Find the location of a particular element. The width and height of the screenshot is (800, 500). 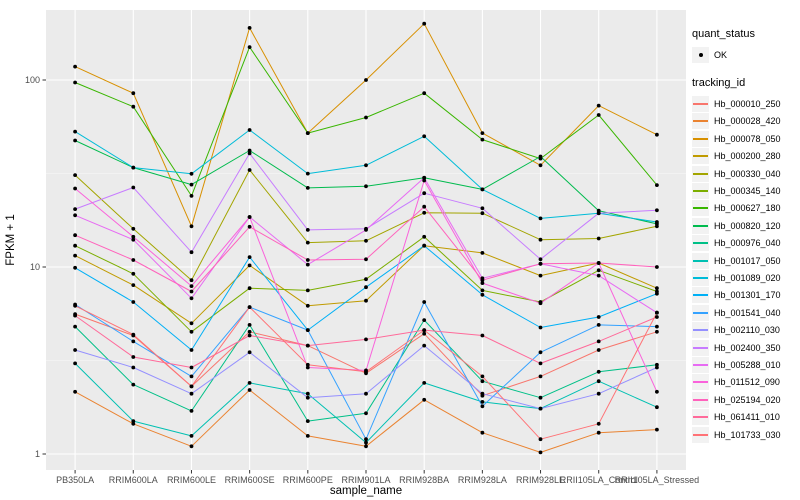

legend-item-Hb_001089_020: Hb_001089_020 is located at coordinates (745, 277).